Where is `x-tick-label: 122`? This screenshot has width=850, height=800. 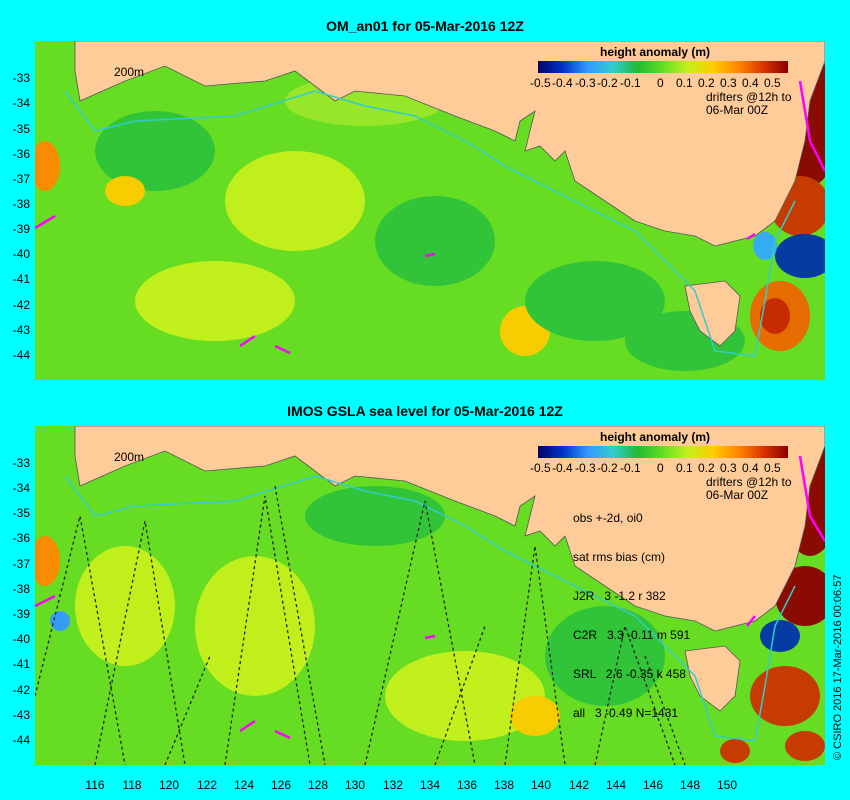
x-tick-label: 122 is located at coordinates (207, 785).